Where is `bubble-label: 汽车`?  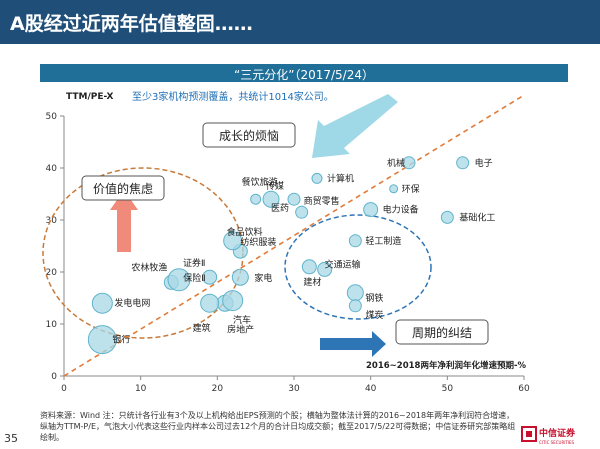 bubble-label: 汽车 is located at coordinates (242, 320).